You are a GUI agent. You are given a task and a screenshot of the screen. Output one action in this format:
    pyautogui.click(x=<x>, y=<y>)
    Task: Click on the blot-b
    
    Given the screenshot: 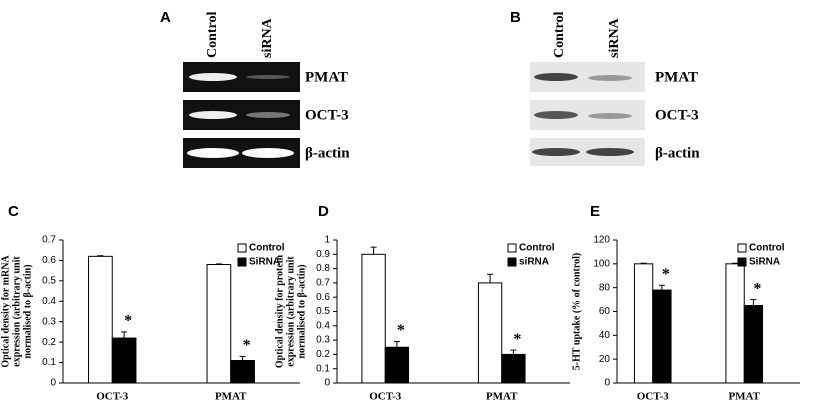 What is the action you would take?
    pyautogui.click(x=587, y=114)
    